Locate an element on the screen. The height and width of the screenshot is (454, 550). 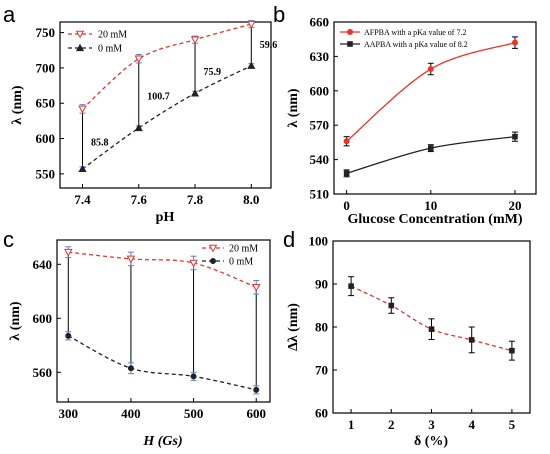
x-tick-label: 400 is located at coordinates (131, 413).